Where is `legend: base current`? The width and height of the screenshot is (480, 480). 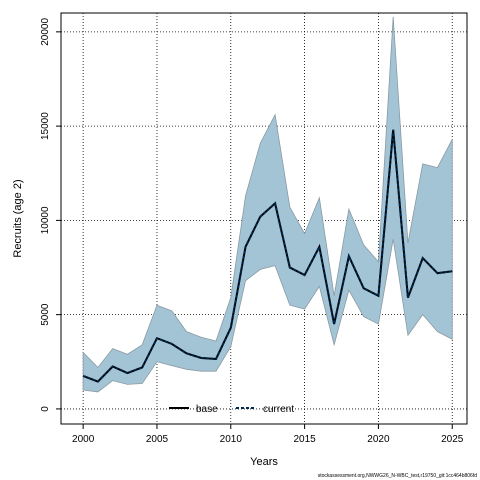
legend: base current is located at coordinates (231, 409).